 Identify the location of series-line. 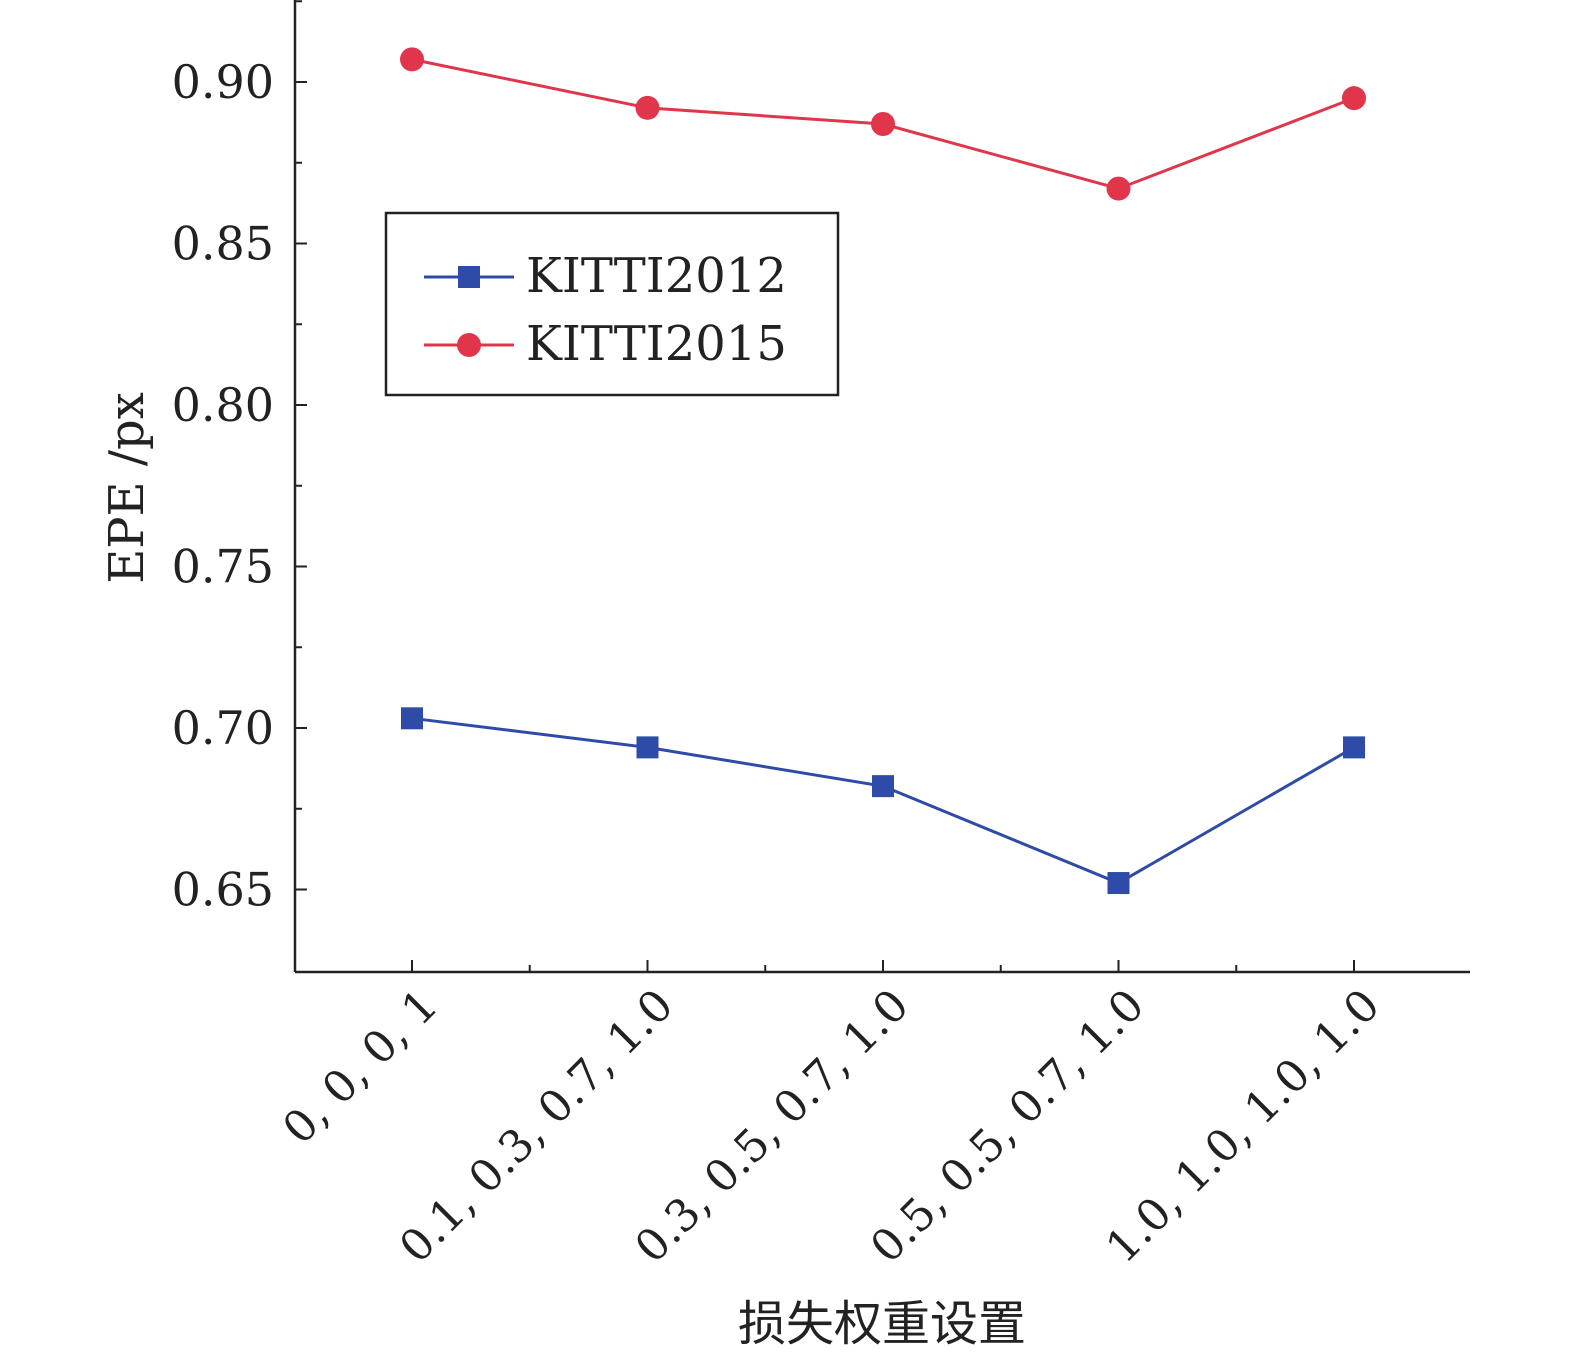
(883, 800).